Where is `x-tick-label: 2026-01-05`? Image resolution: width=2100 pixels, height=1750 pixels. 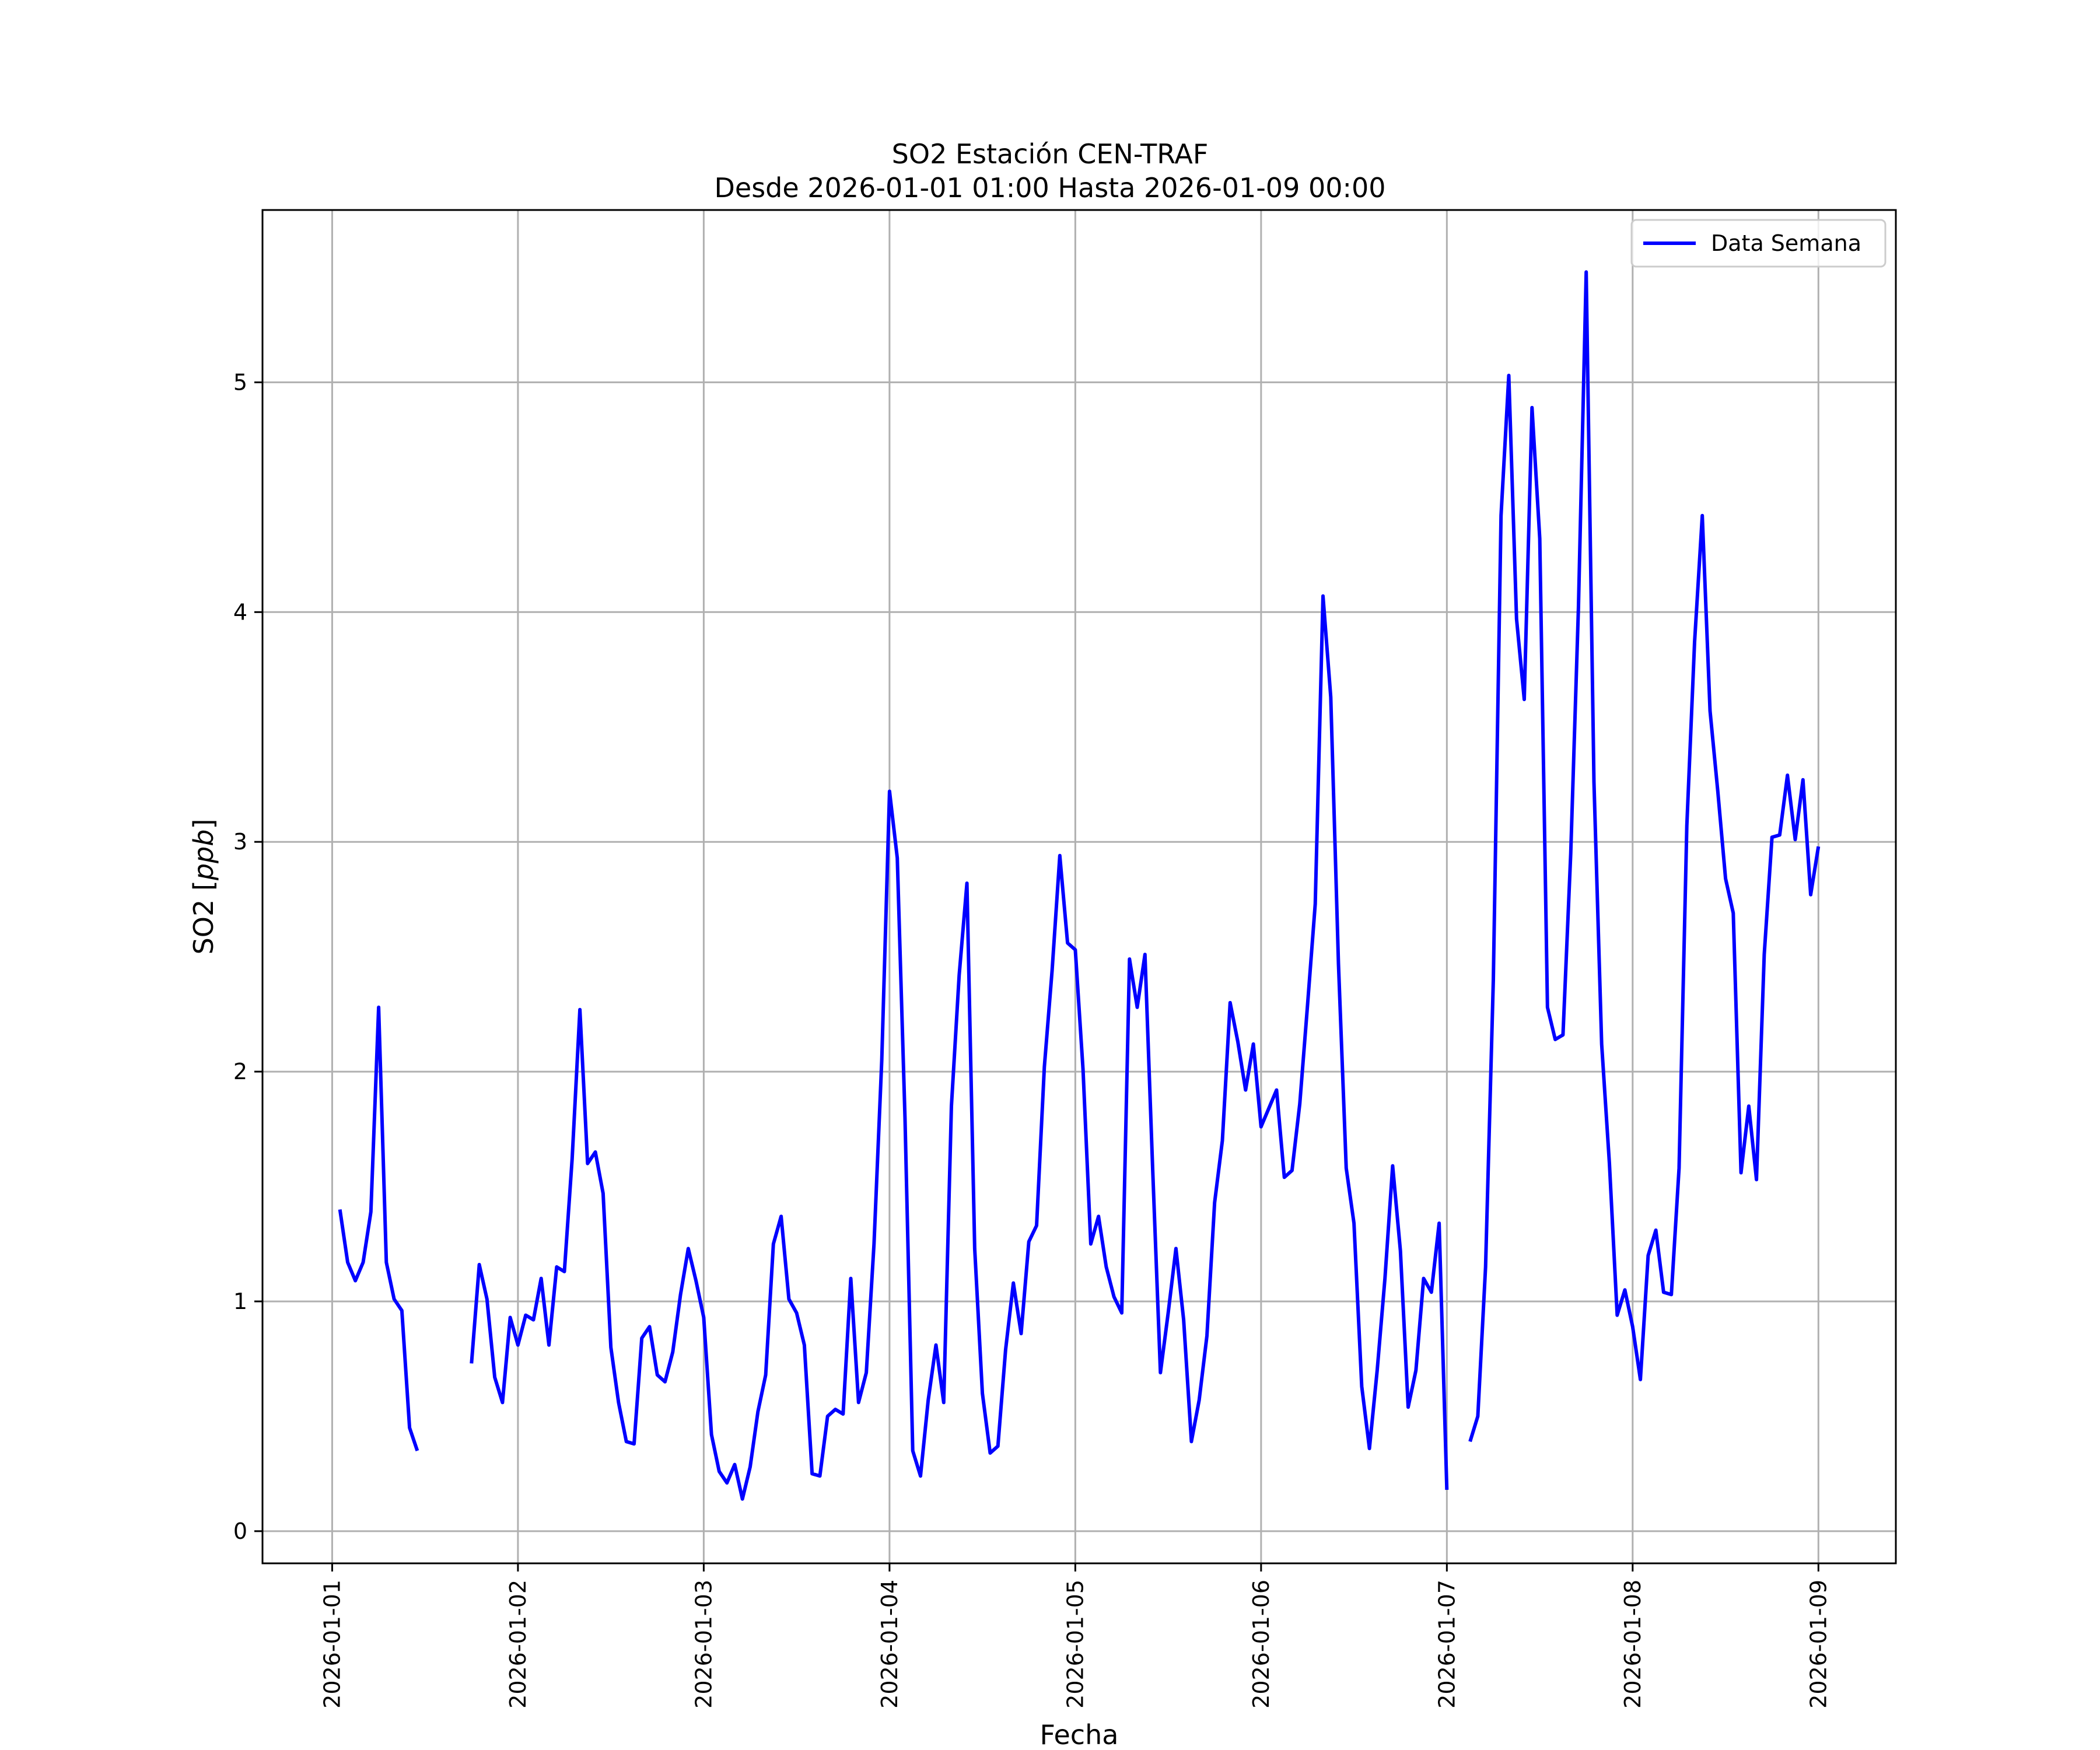 x-tick-label: 2026-01-05 is located at coordinates (1075, 1644).